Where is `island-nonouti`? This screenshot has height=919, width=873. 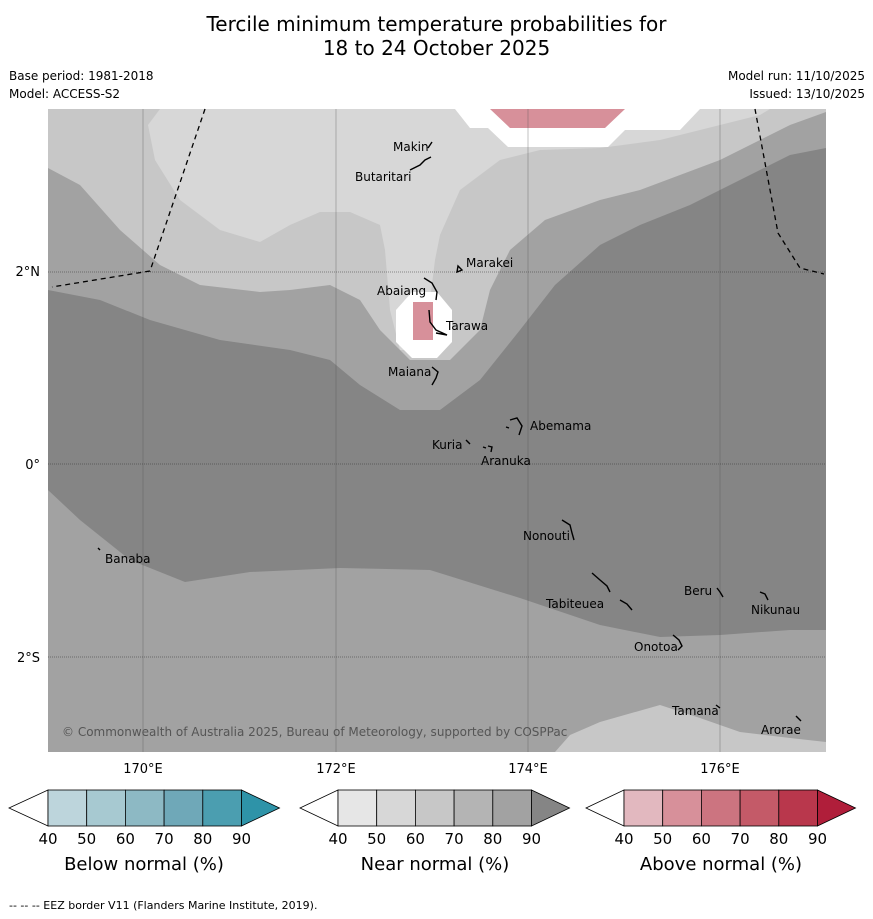 island-nonouti is located at coordinates (568, 530).